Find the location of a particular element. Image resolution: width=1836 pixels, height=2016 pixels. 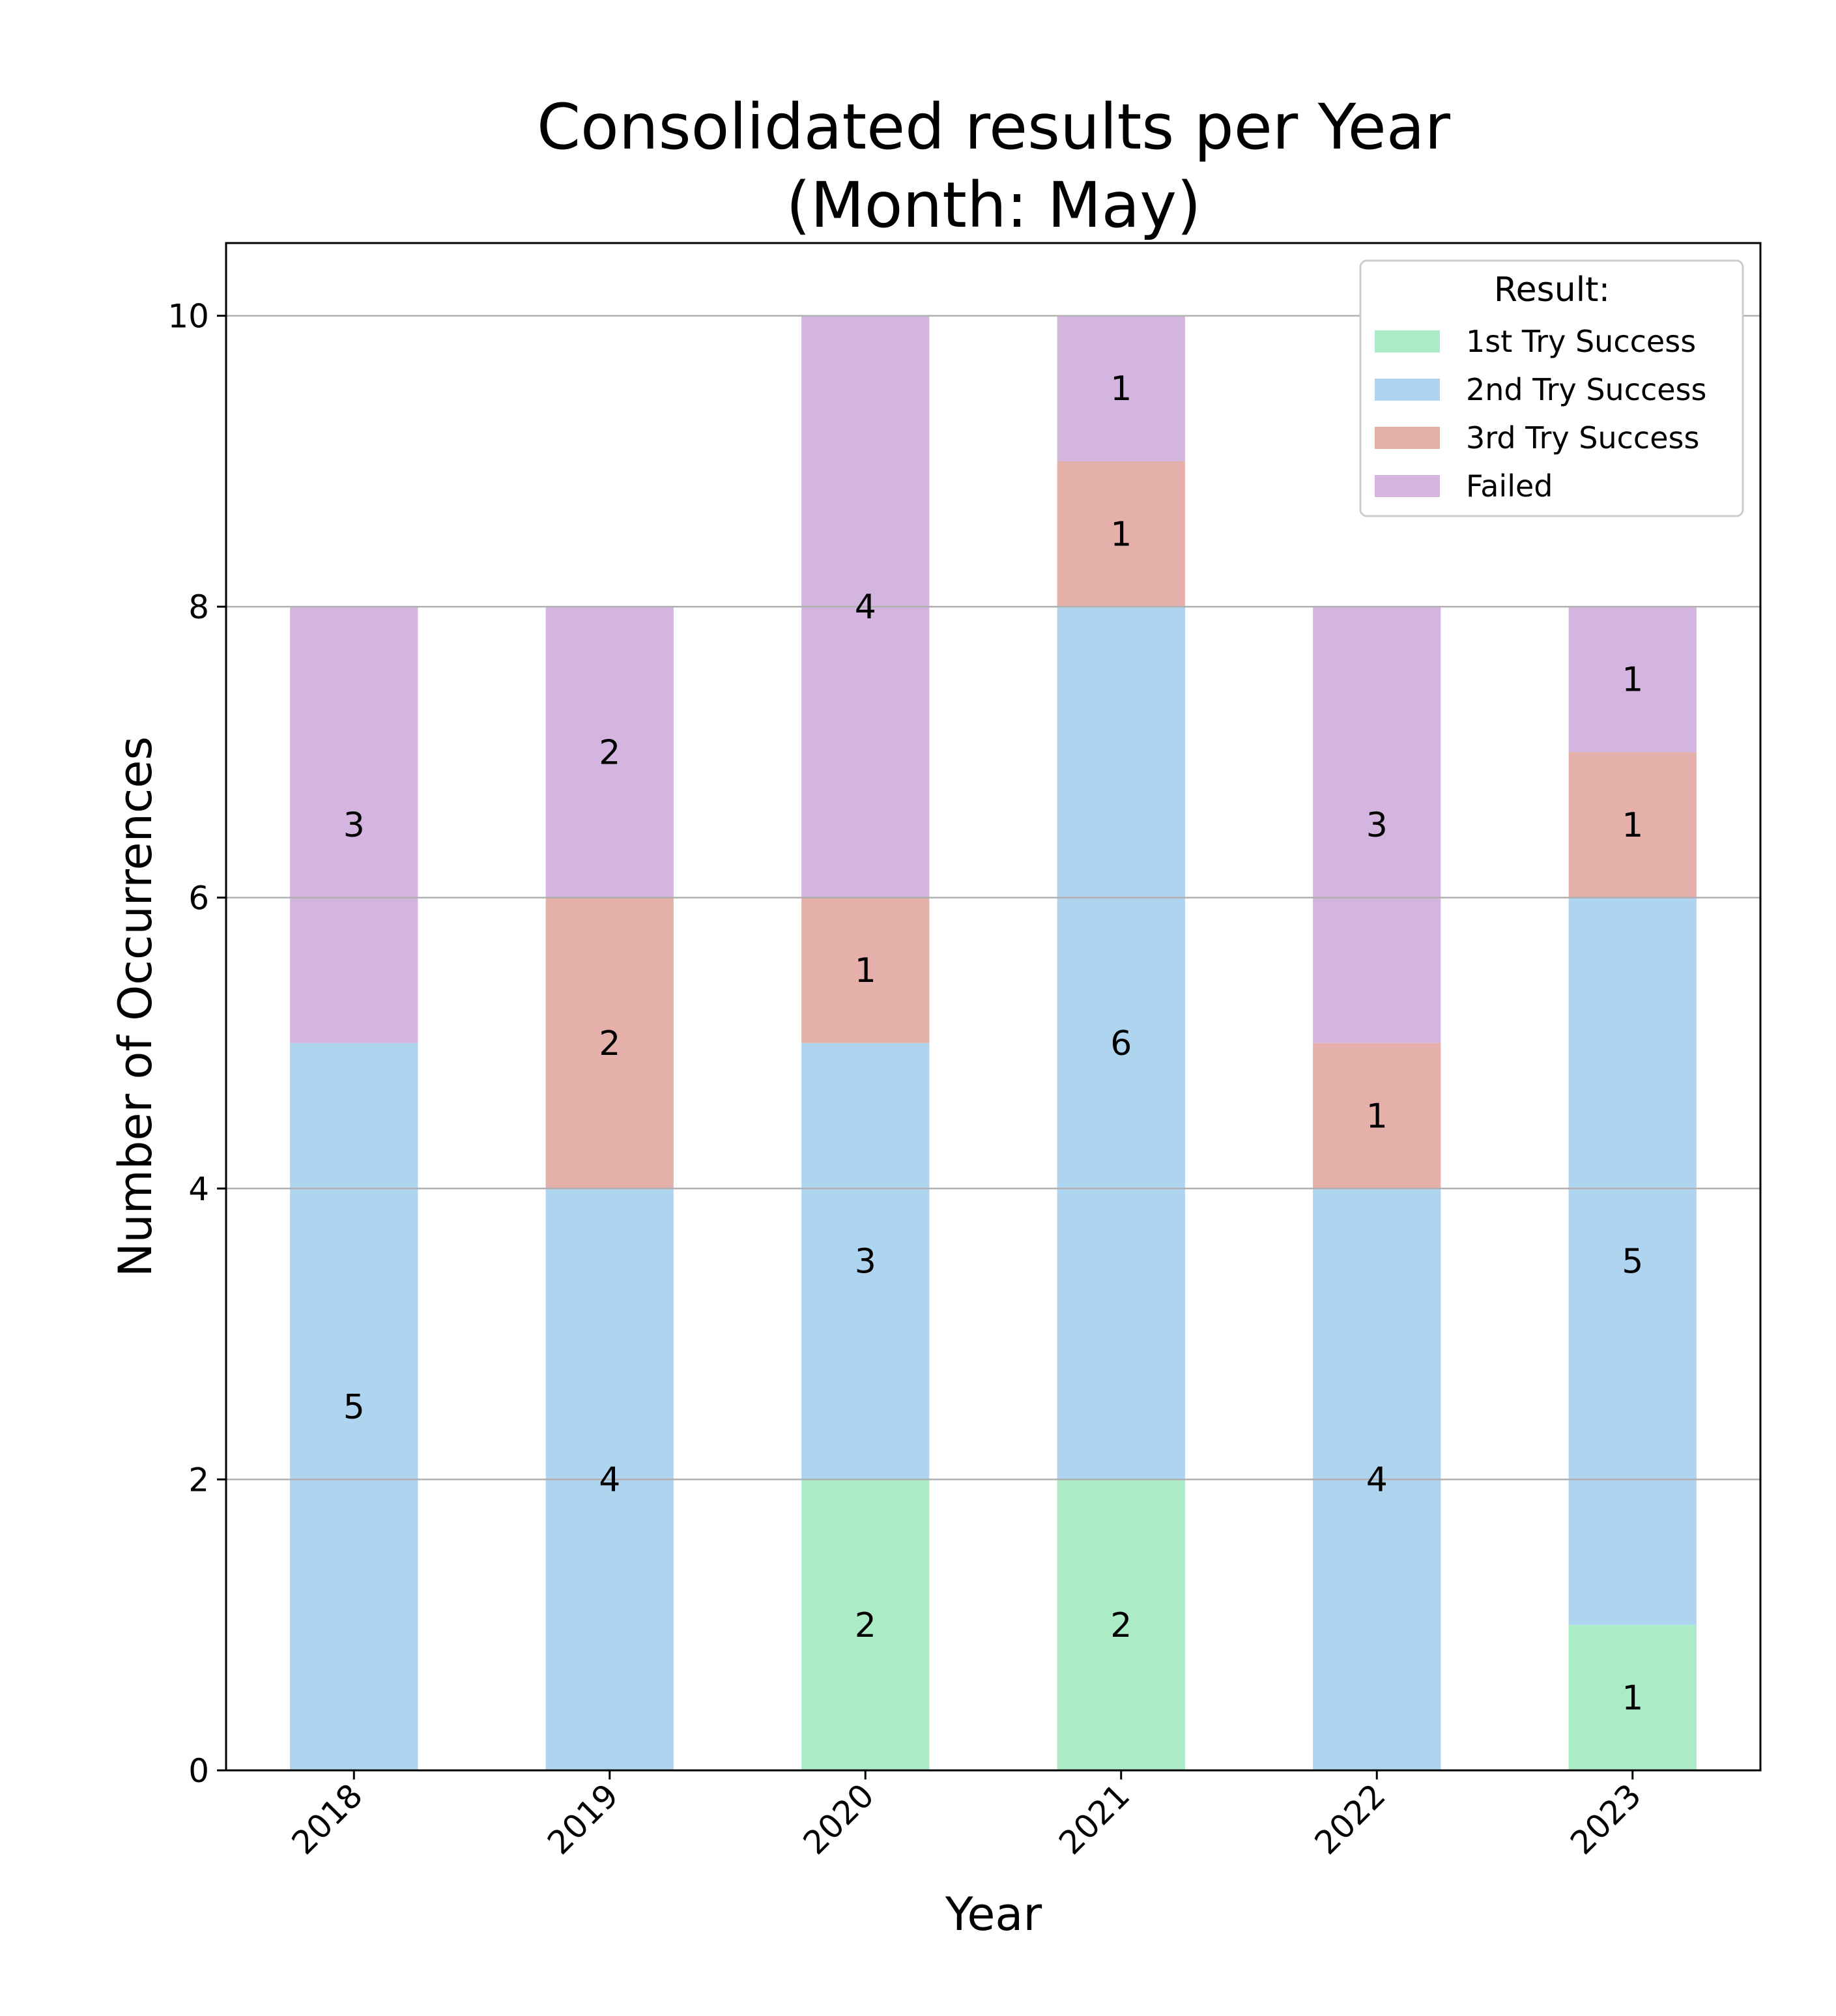

y-axis-ticks: 0 2 4 6 8 10 is located at coordinates (196, 1044).